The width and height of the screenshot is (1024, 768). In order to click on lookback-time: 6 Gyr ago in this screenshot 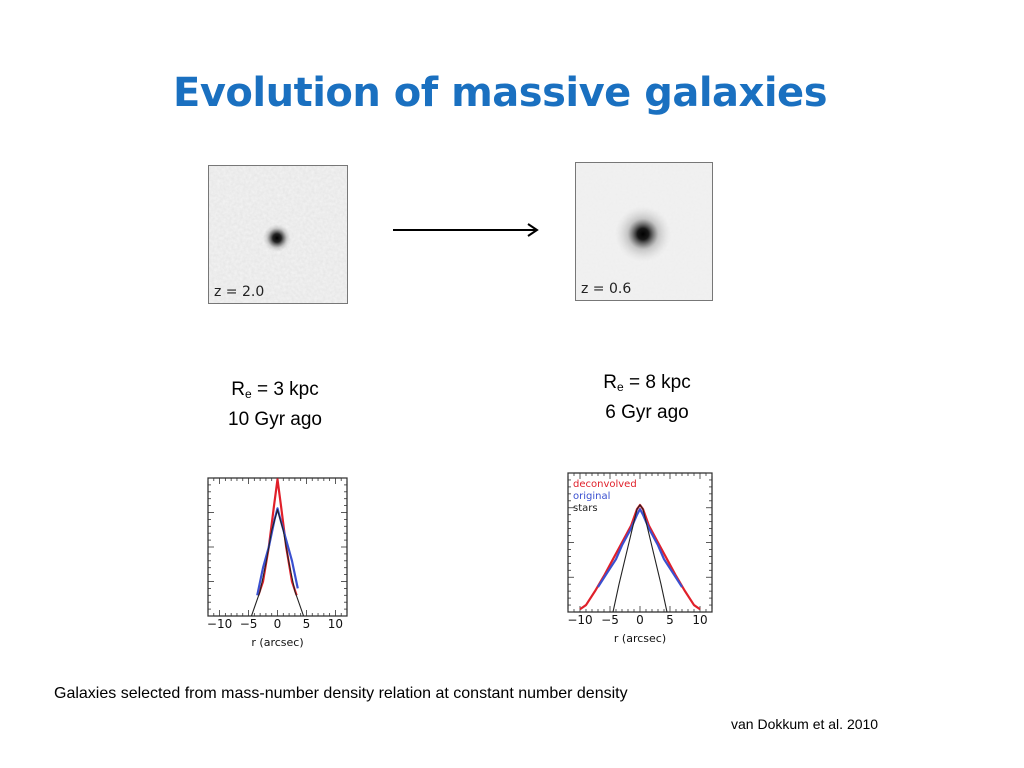, I will do `click(647, 412)`.